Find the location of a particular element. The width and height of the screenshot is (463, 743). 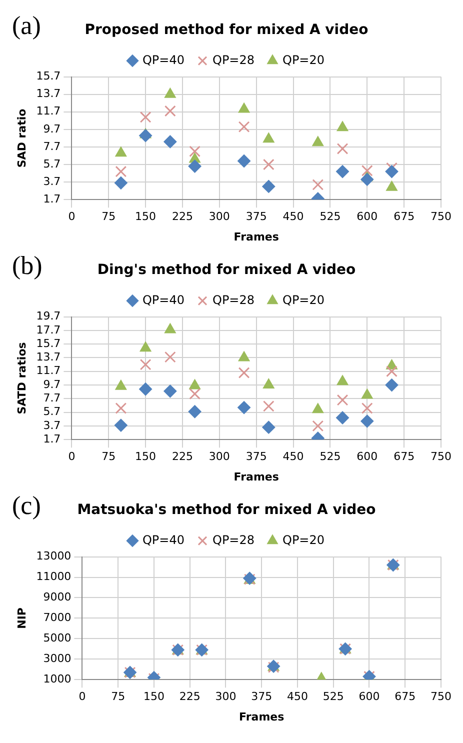

y-tick-label: 19.7 is located at coordinates (48, 316).